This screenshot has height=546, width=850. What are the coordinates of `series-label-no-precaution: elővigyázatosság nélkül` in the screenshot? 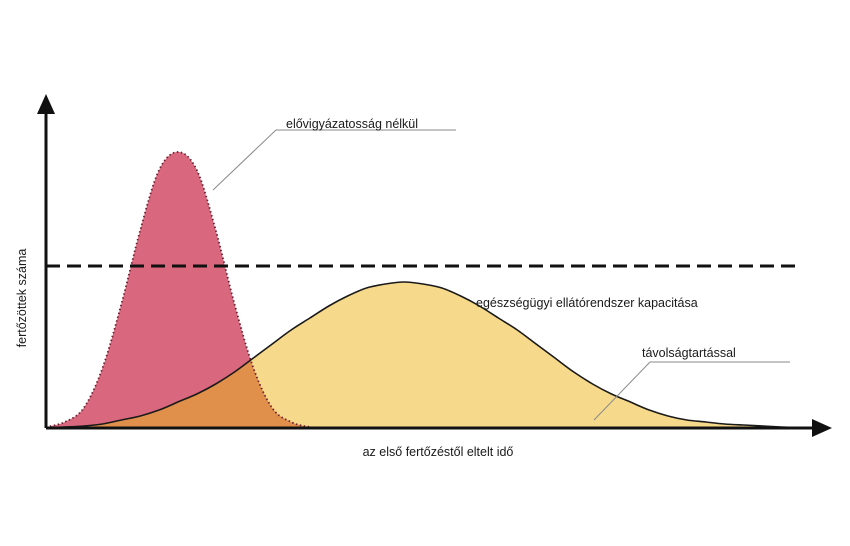 It's located at (352, 124).